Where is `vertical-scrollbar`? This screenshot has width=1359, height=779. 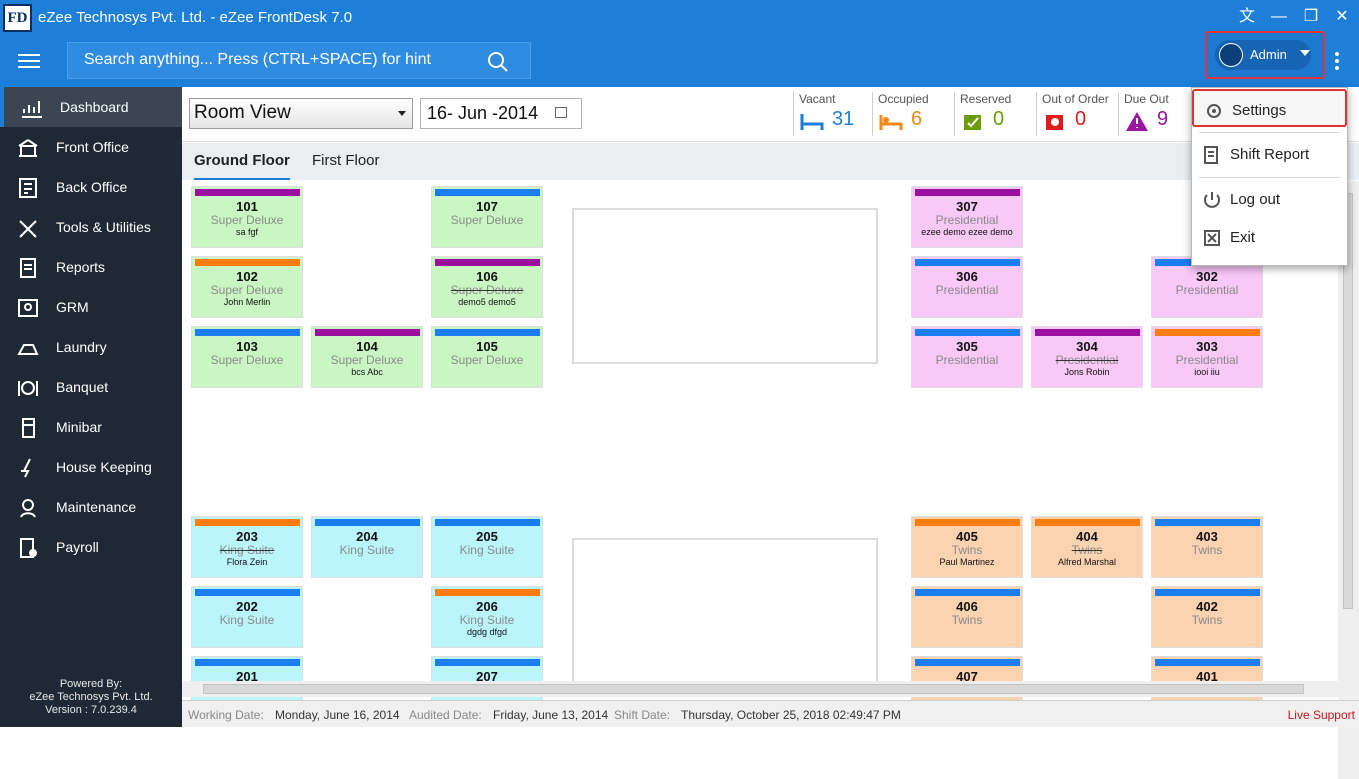
vertical-scrollbar is located at coordinates (1348, 480).